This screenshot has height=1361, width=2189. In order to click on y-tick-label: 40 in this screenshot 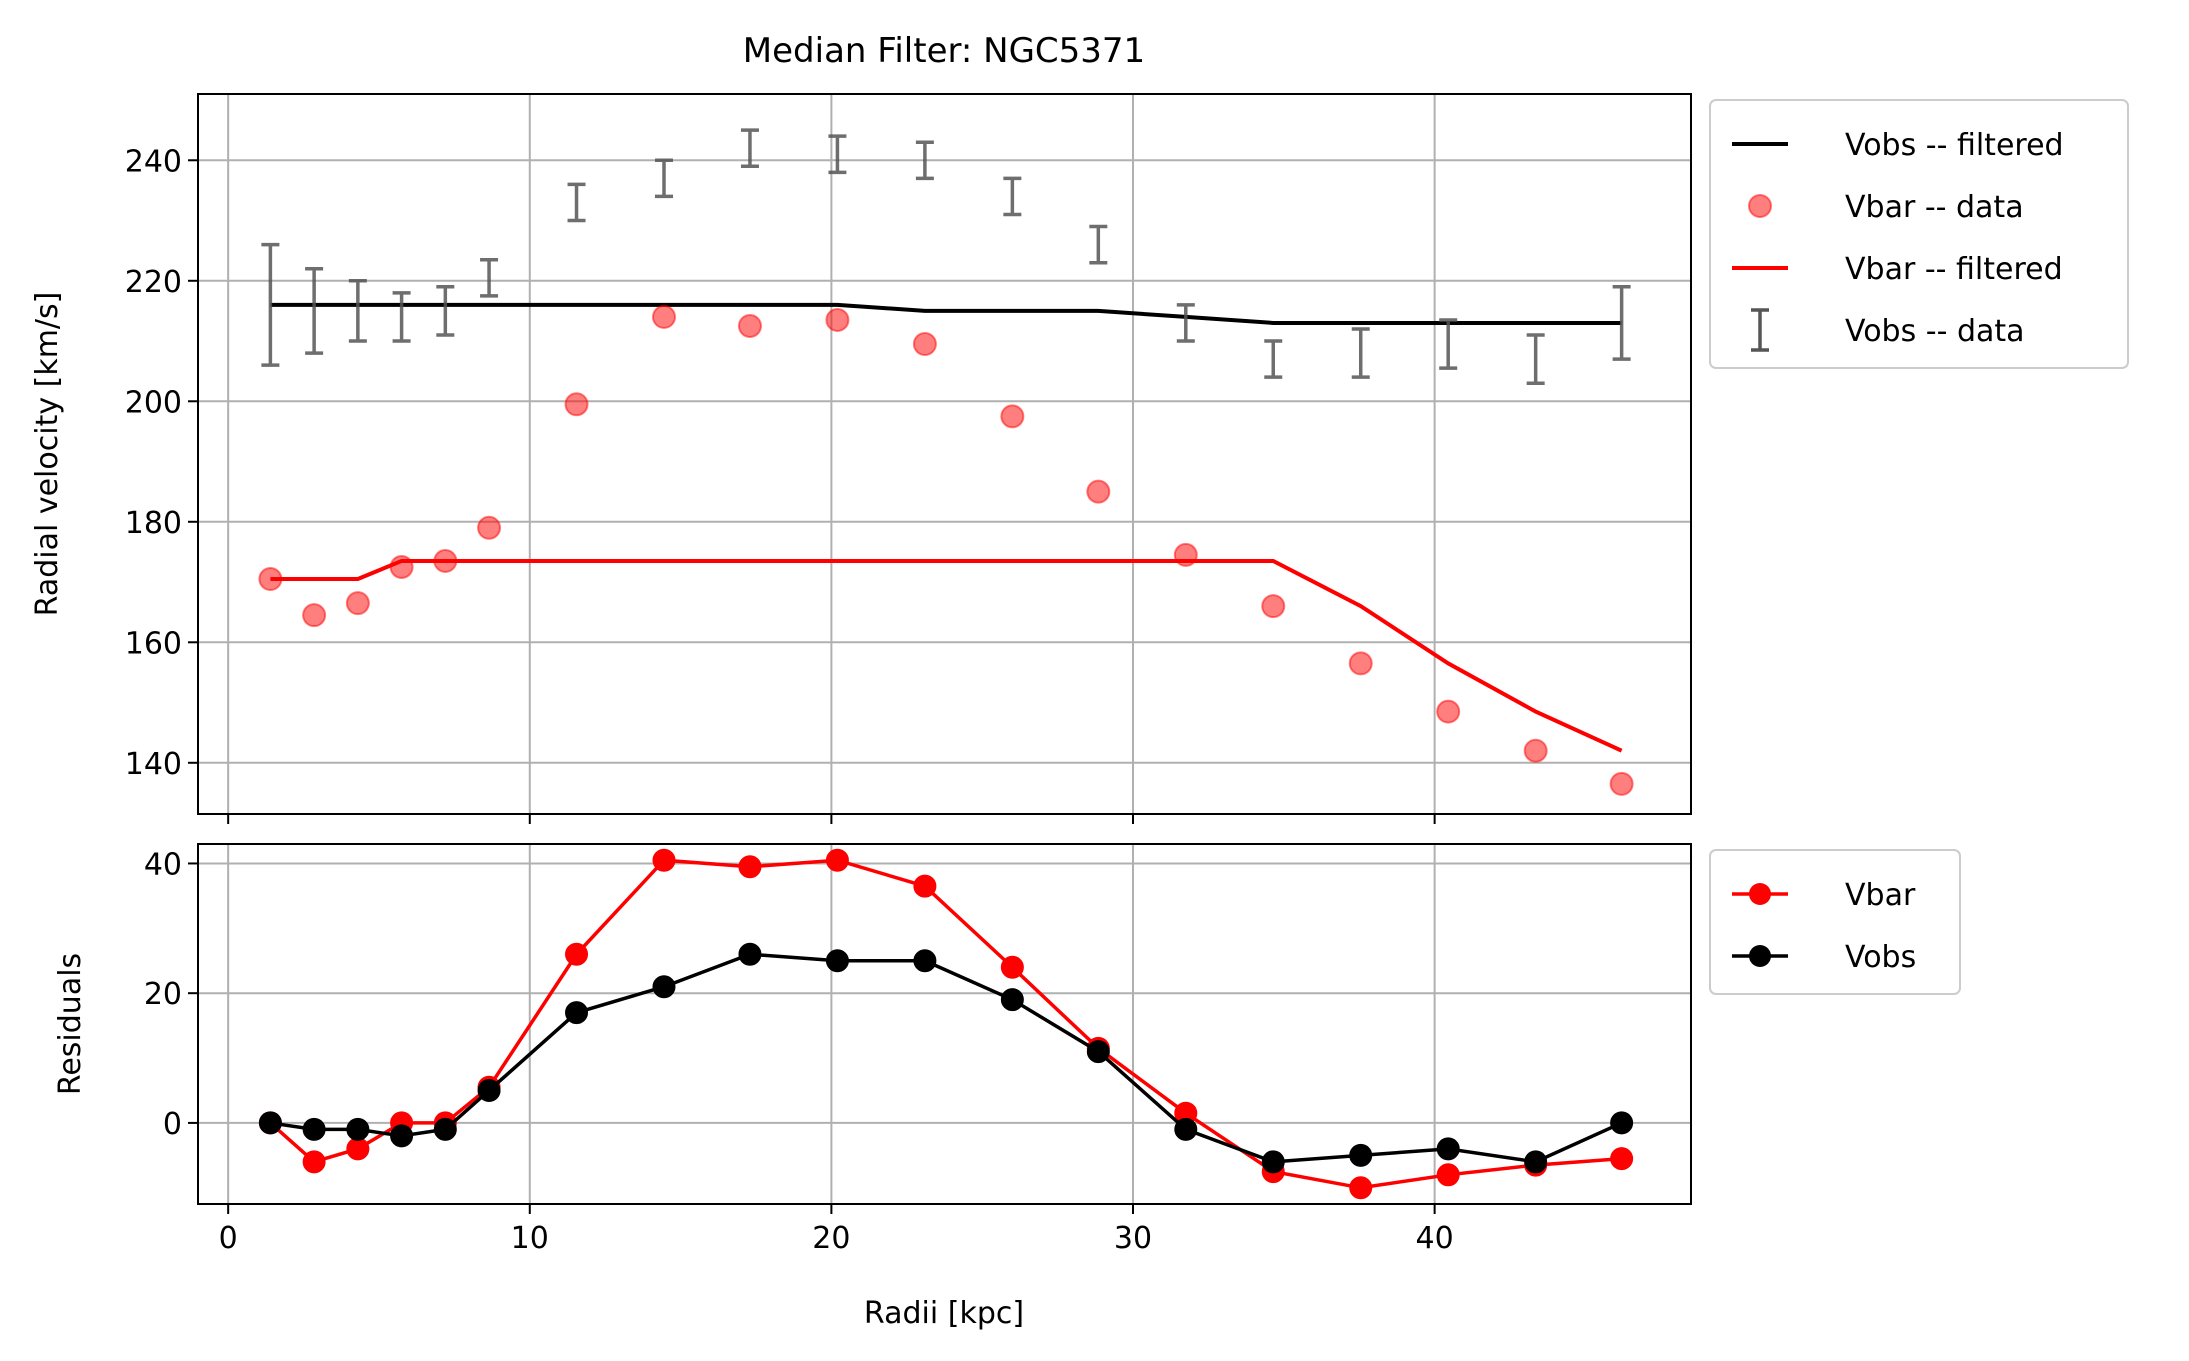, I will do `click(163, 864)`.